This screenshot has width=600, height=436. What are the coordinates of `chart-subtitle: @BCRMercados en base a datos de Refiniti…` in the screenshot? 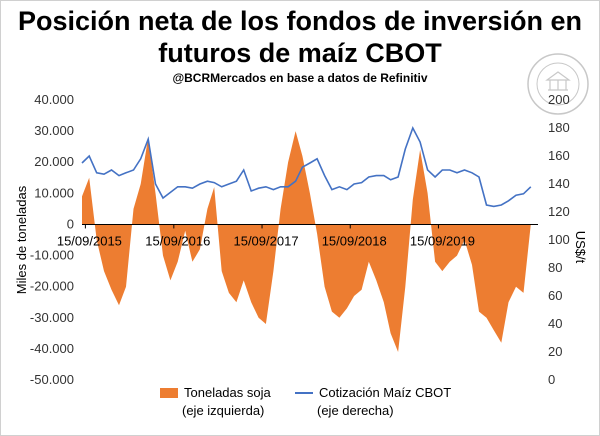 It's located at (300, 78).